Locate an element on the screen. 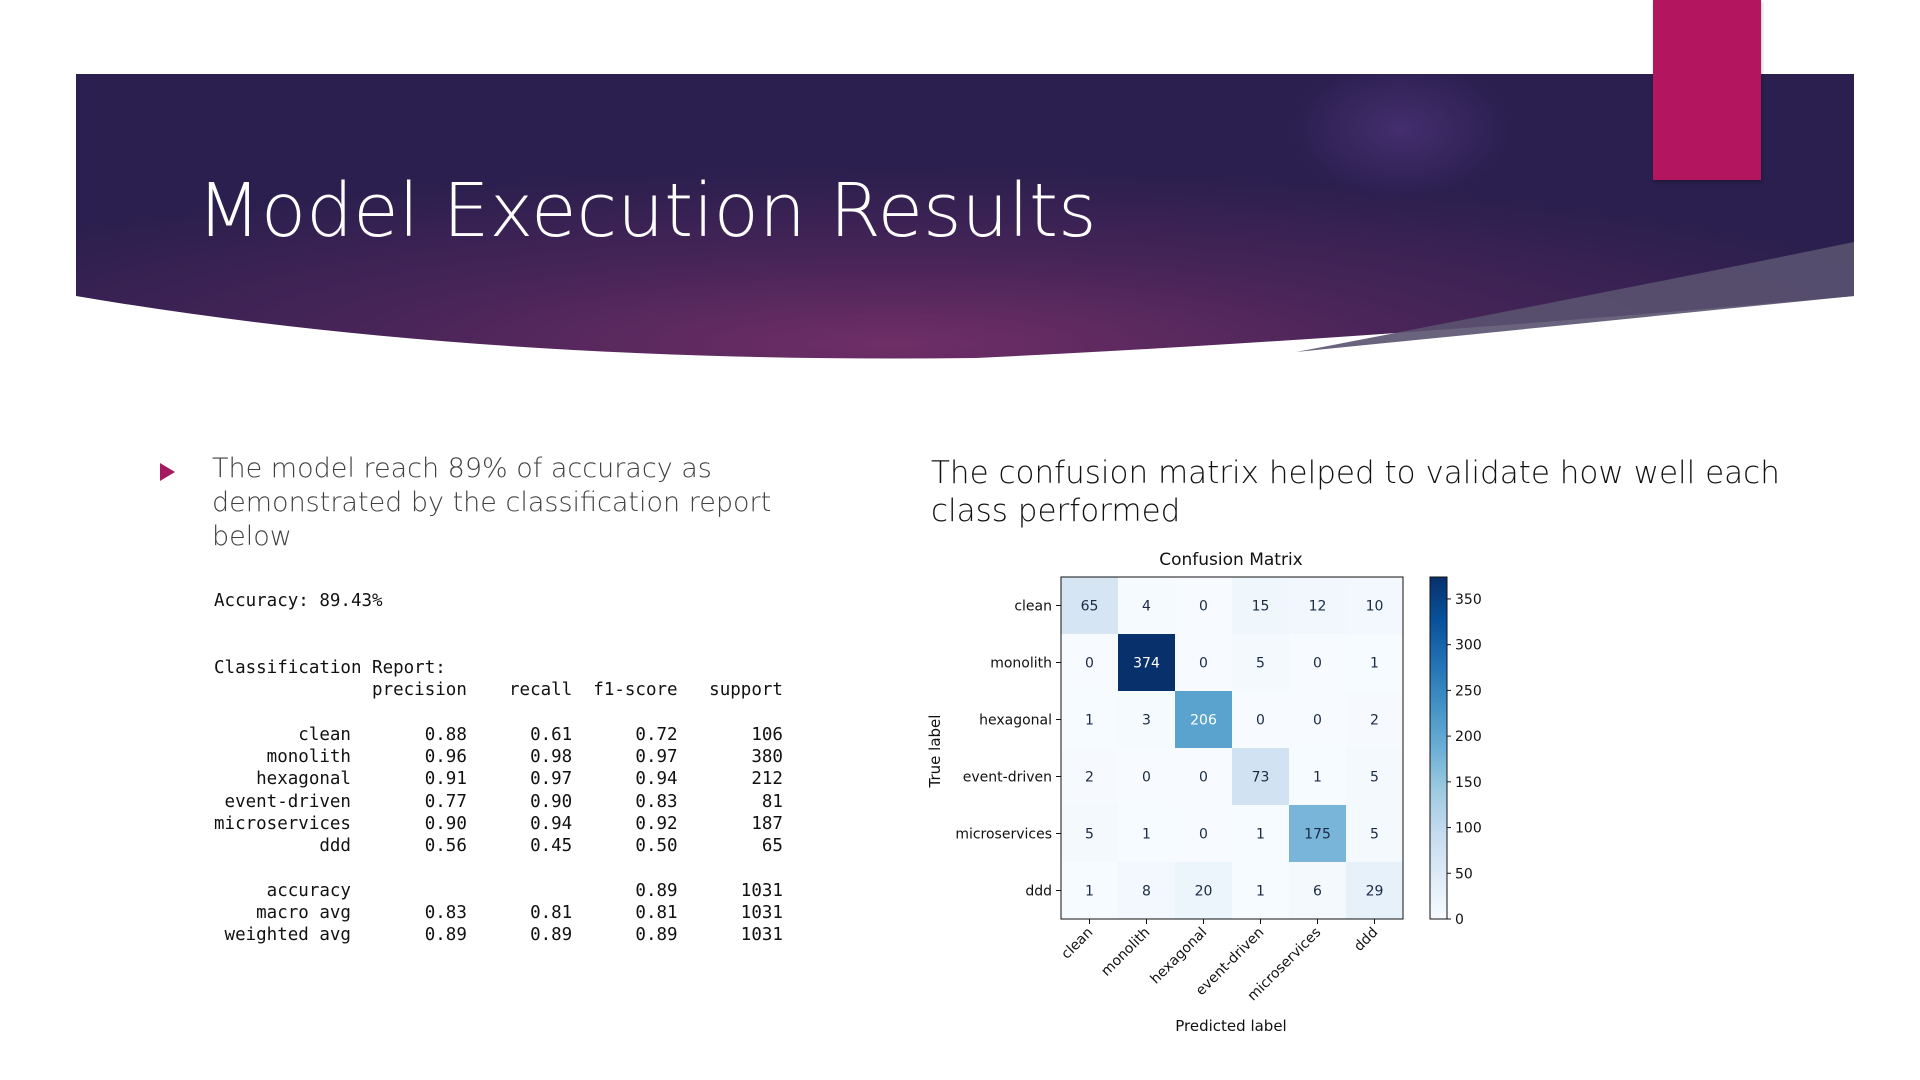 The width and height of the screenshot is (1920, 1080). slide-title: Model Execution Results is located at coordinates (647, 211).